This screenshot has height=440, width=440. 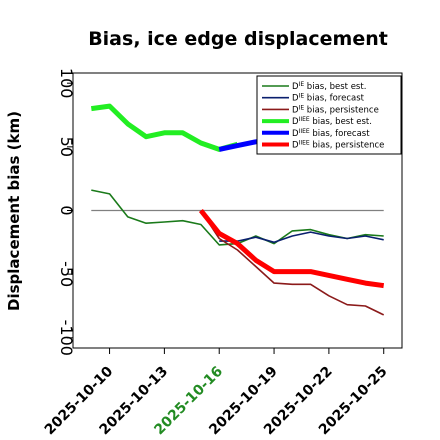 I want to click on y-tick-label: -50, so click(x=66, y=274).